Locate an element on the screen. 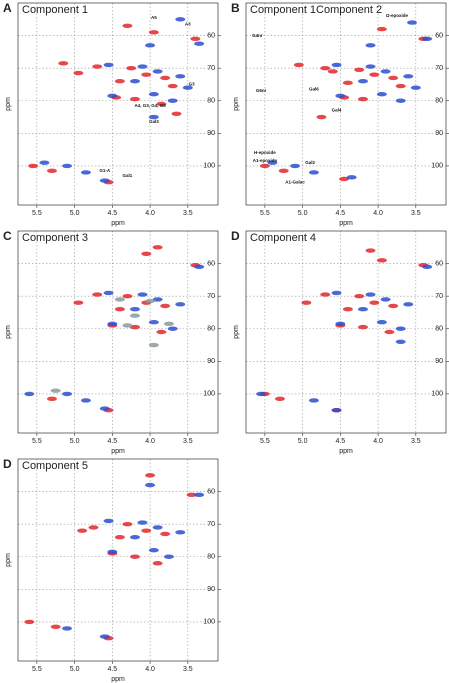 The width and height of the screenshot is (449, 683). panel-letter: A is located at coordinates (7, 8).